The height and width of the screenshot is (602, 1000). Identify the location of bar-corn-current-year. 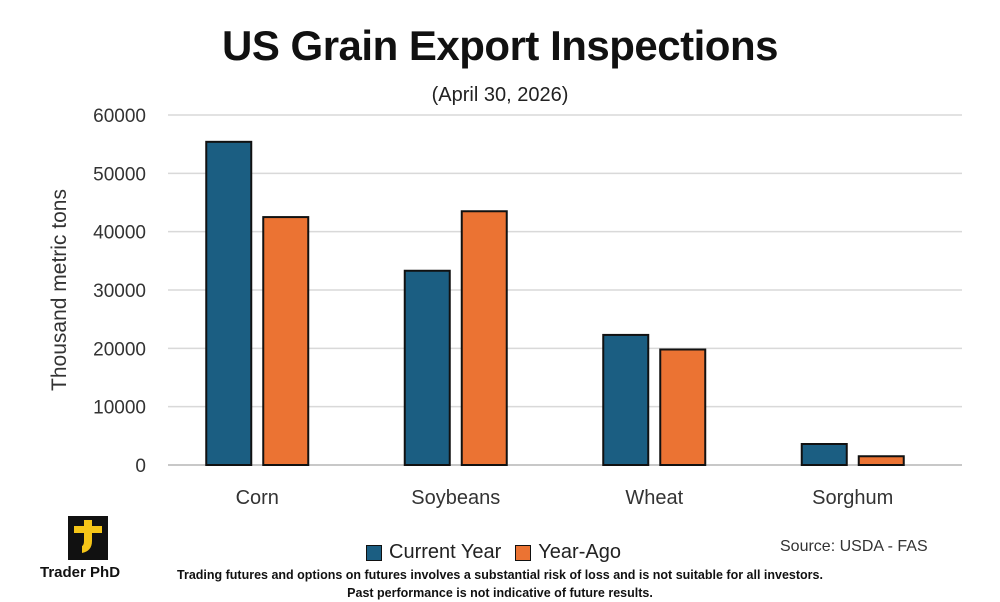
(229, 303).